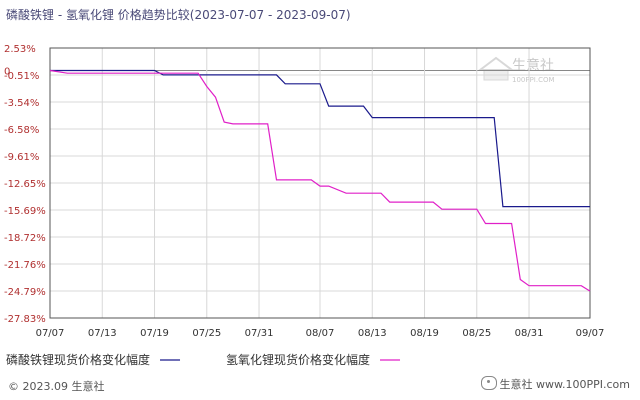 The width and height of the screenshot is (640, 400). I want to click on y-tick-label: -12.65%, so click(25, 184).